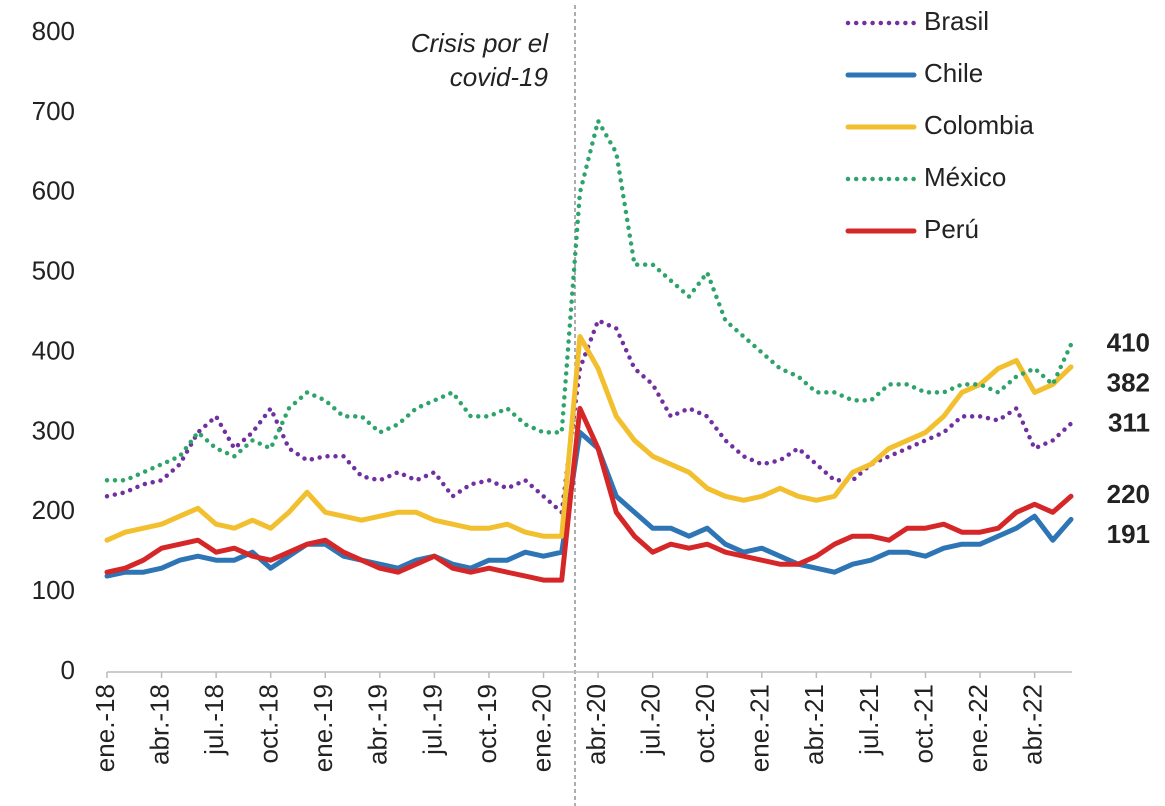  Describe the element at coordinates (53, 430) in the screenshot. I see `y-tick-label: 300` at that location.